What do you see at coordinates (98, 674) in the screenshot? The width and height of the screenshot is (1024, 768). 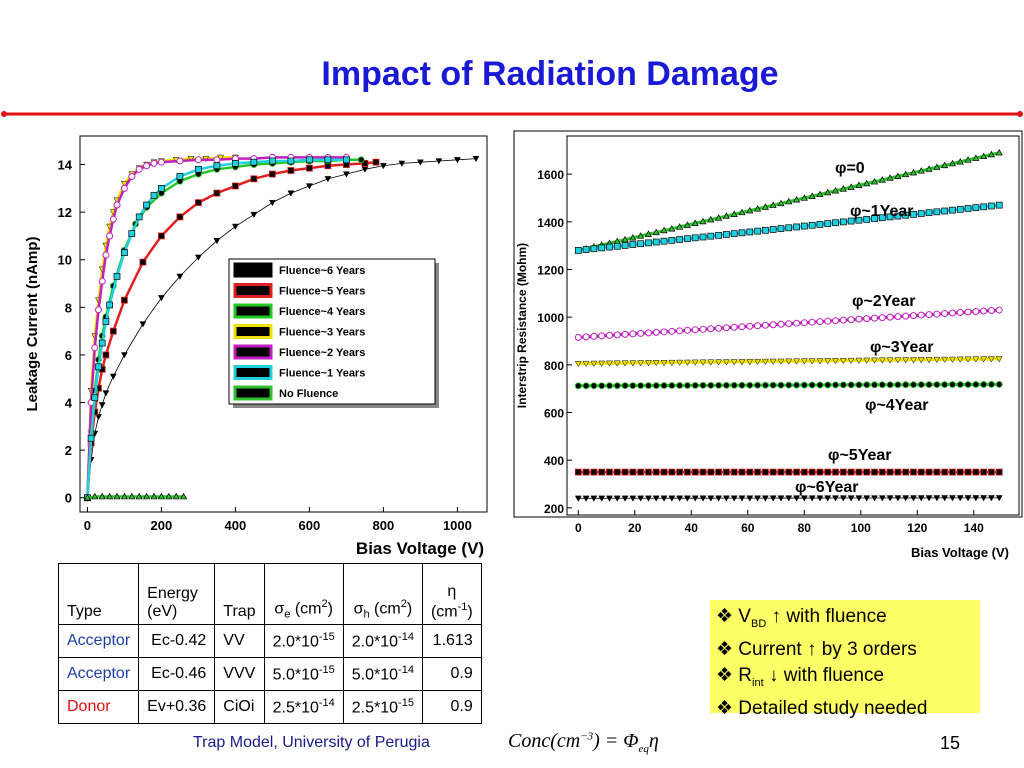 I see `trap-type-cell: Acceptor` at bounding box center [98, 674].